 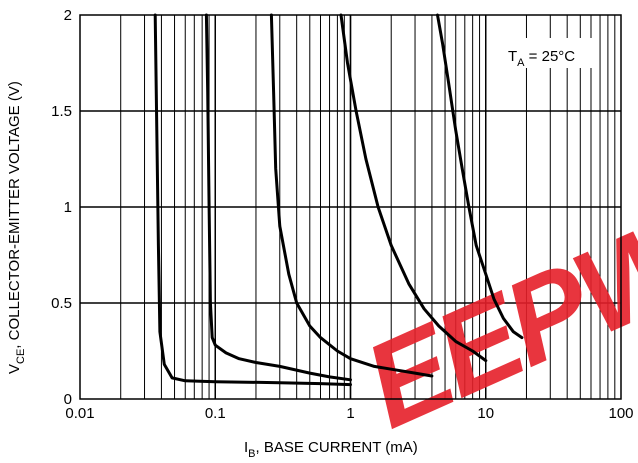 I want to click on annotation-text: TA = 25°C, so click(x=541, y=58).